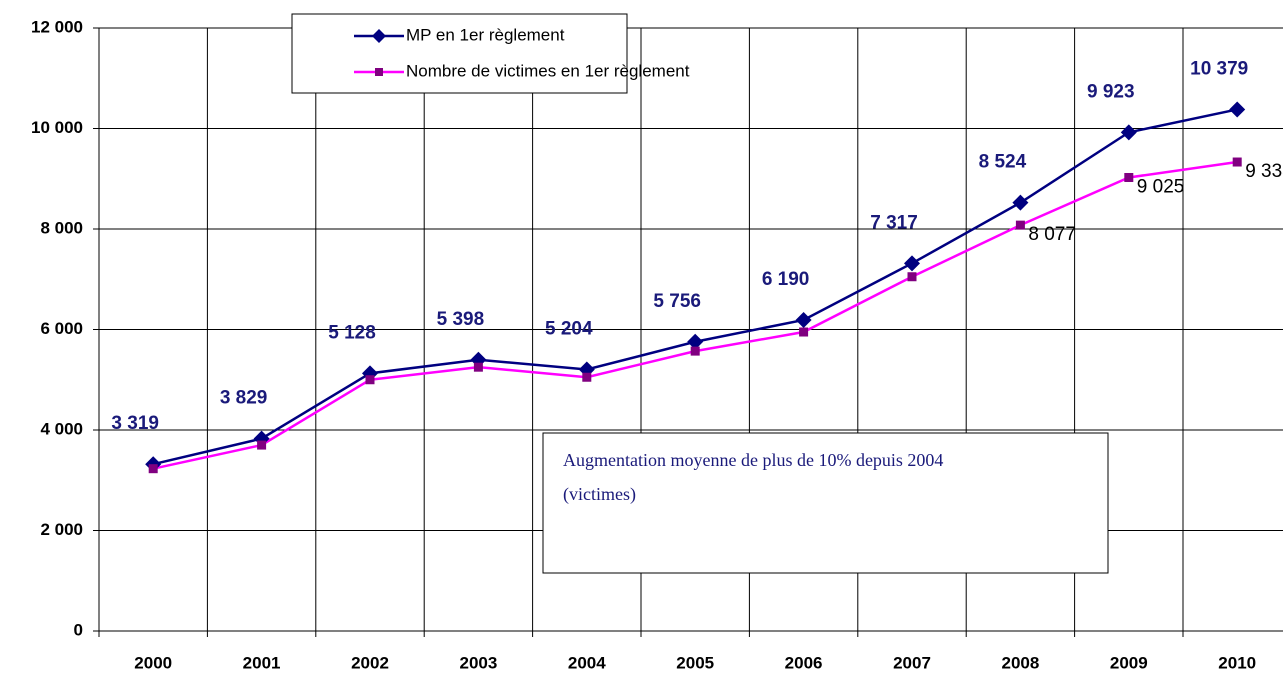 This screenshot has width=1283, height=678. Describe the element at coordinates (461, 319) in the screenshot. I see `data-label: 5 398` at that location.